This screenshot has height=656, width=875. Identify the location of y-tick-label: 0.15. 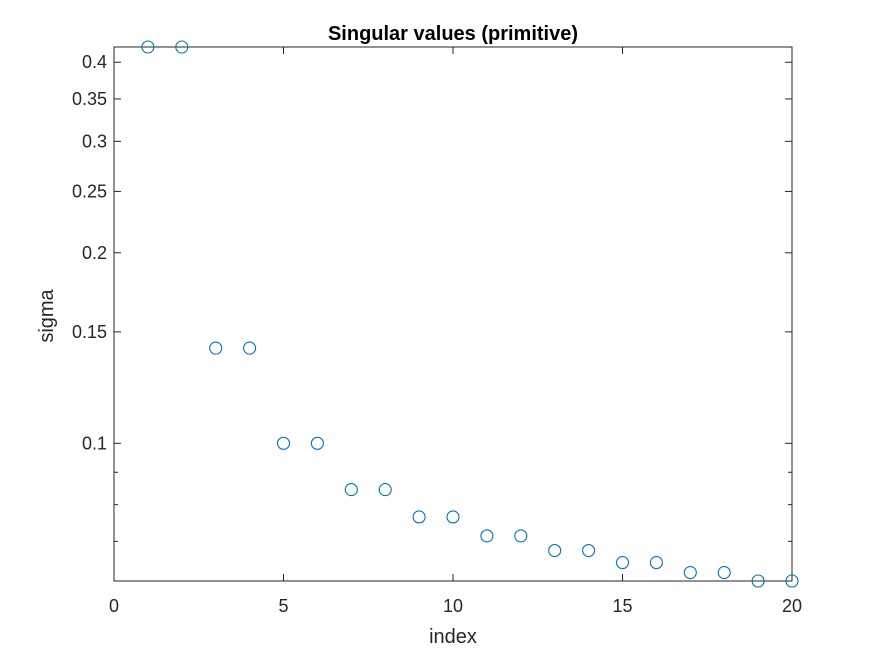
(89, 332).